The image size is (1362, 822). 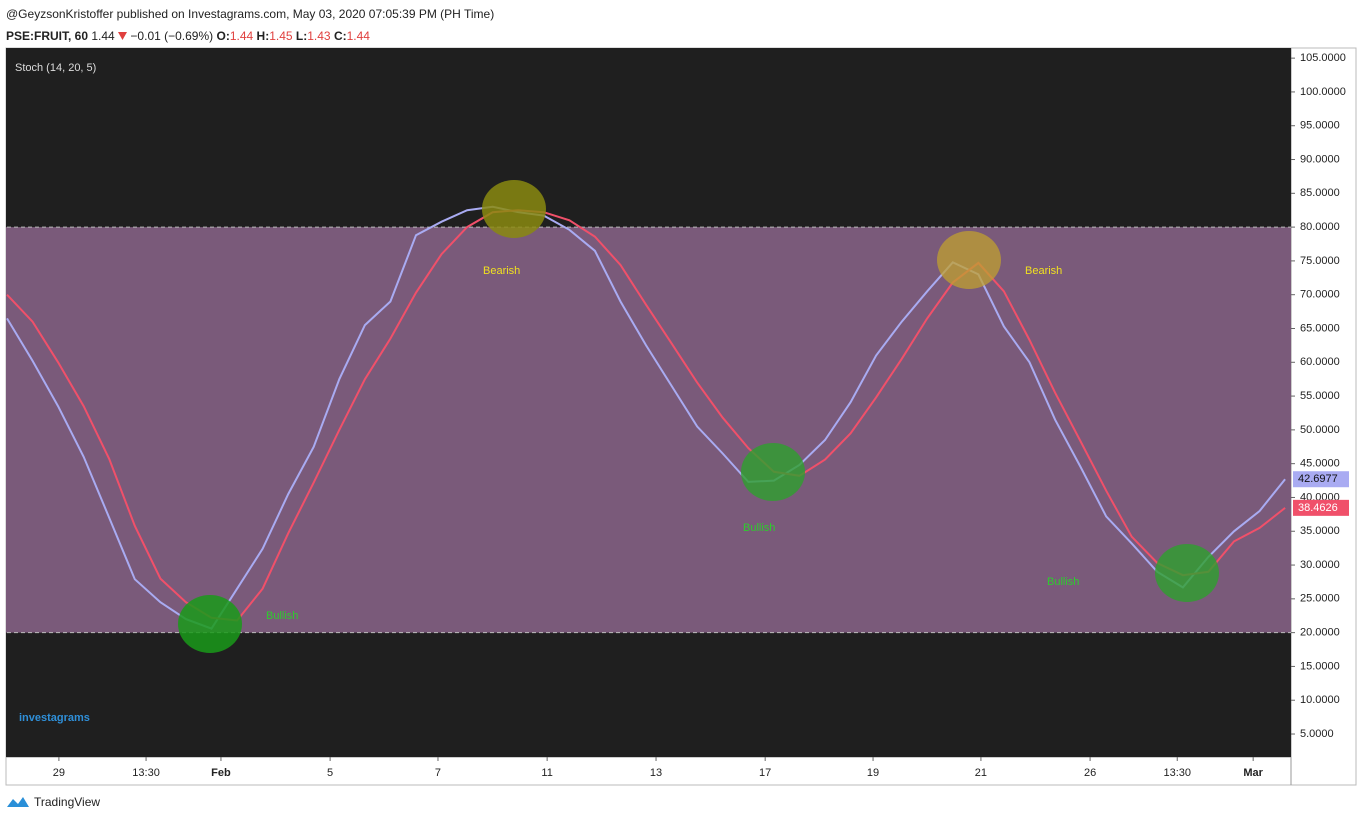 What do you see at coordinates (172, 36) in the screenshot?
I see `change: −0.01 (−0.69%)` at bounding box center [172, 36].